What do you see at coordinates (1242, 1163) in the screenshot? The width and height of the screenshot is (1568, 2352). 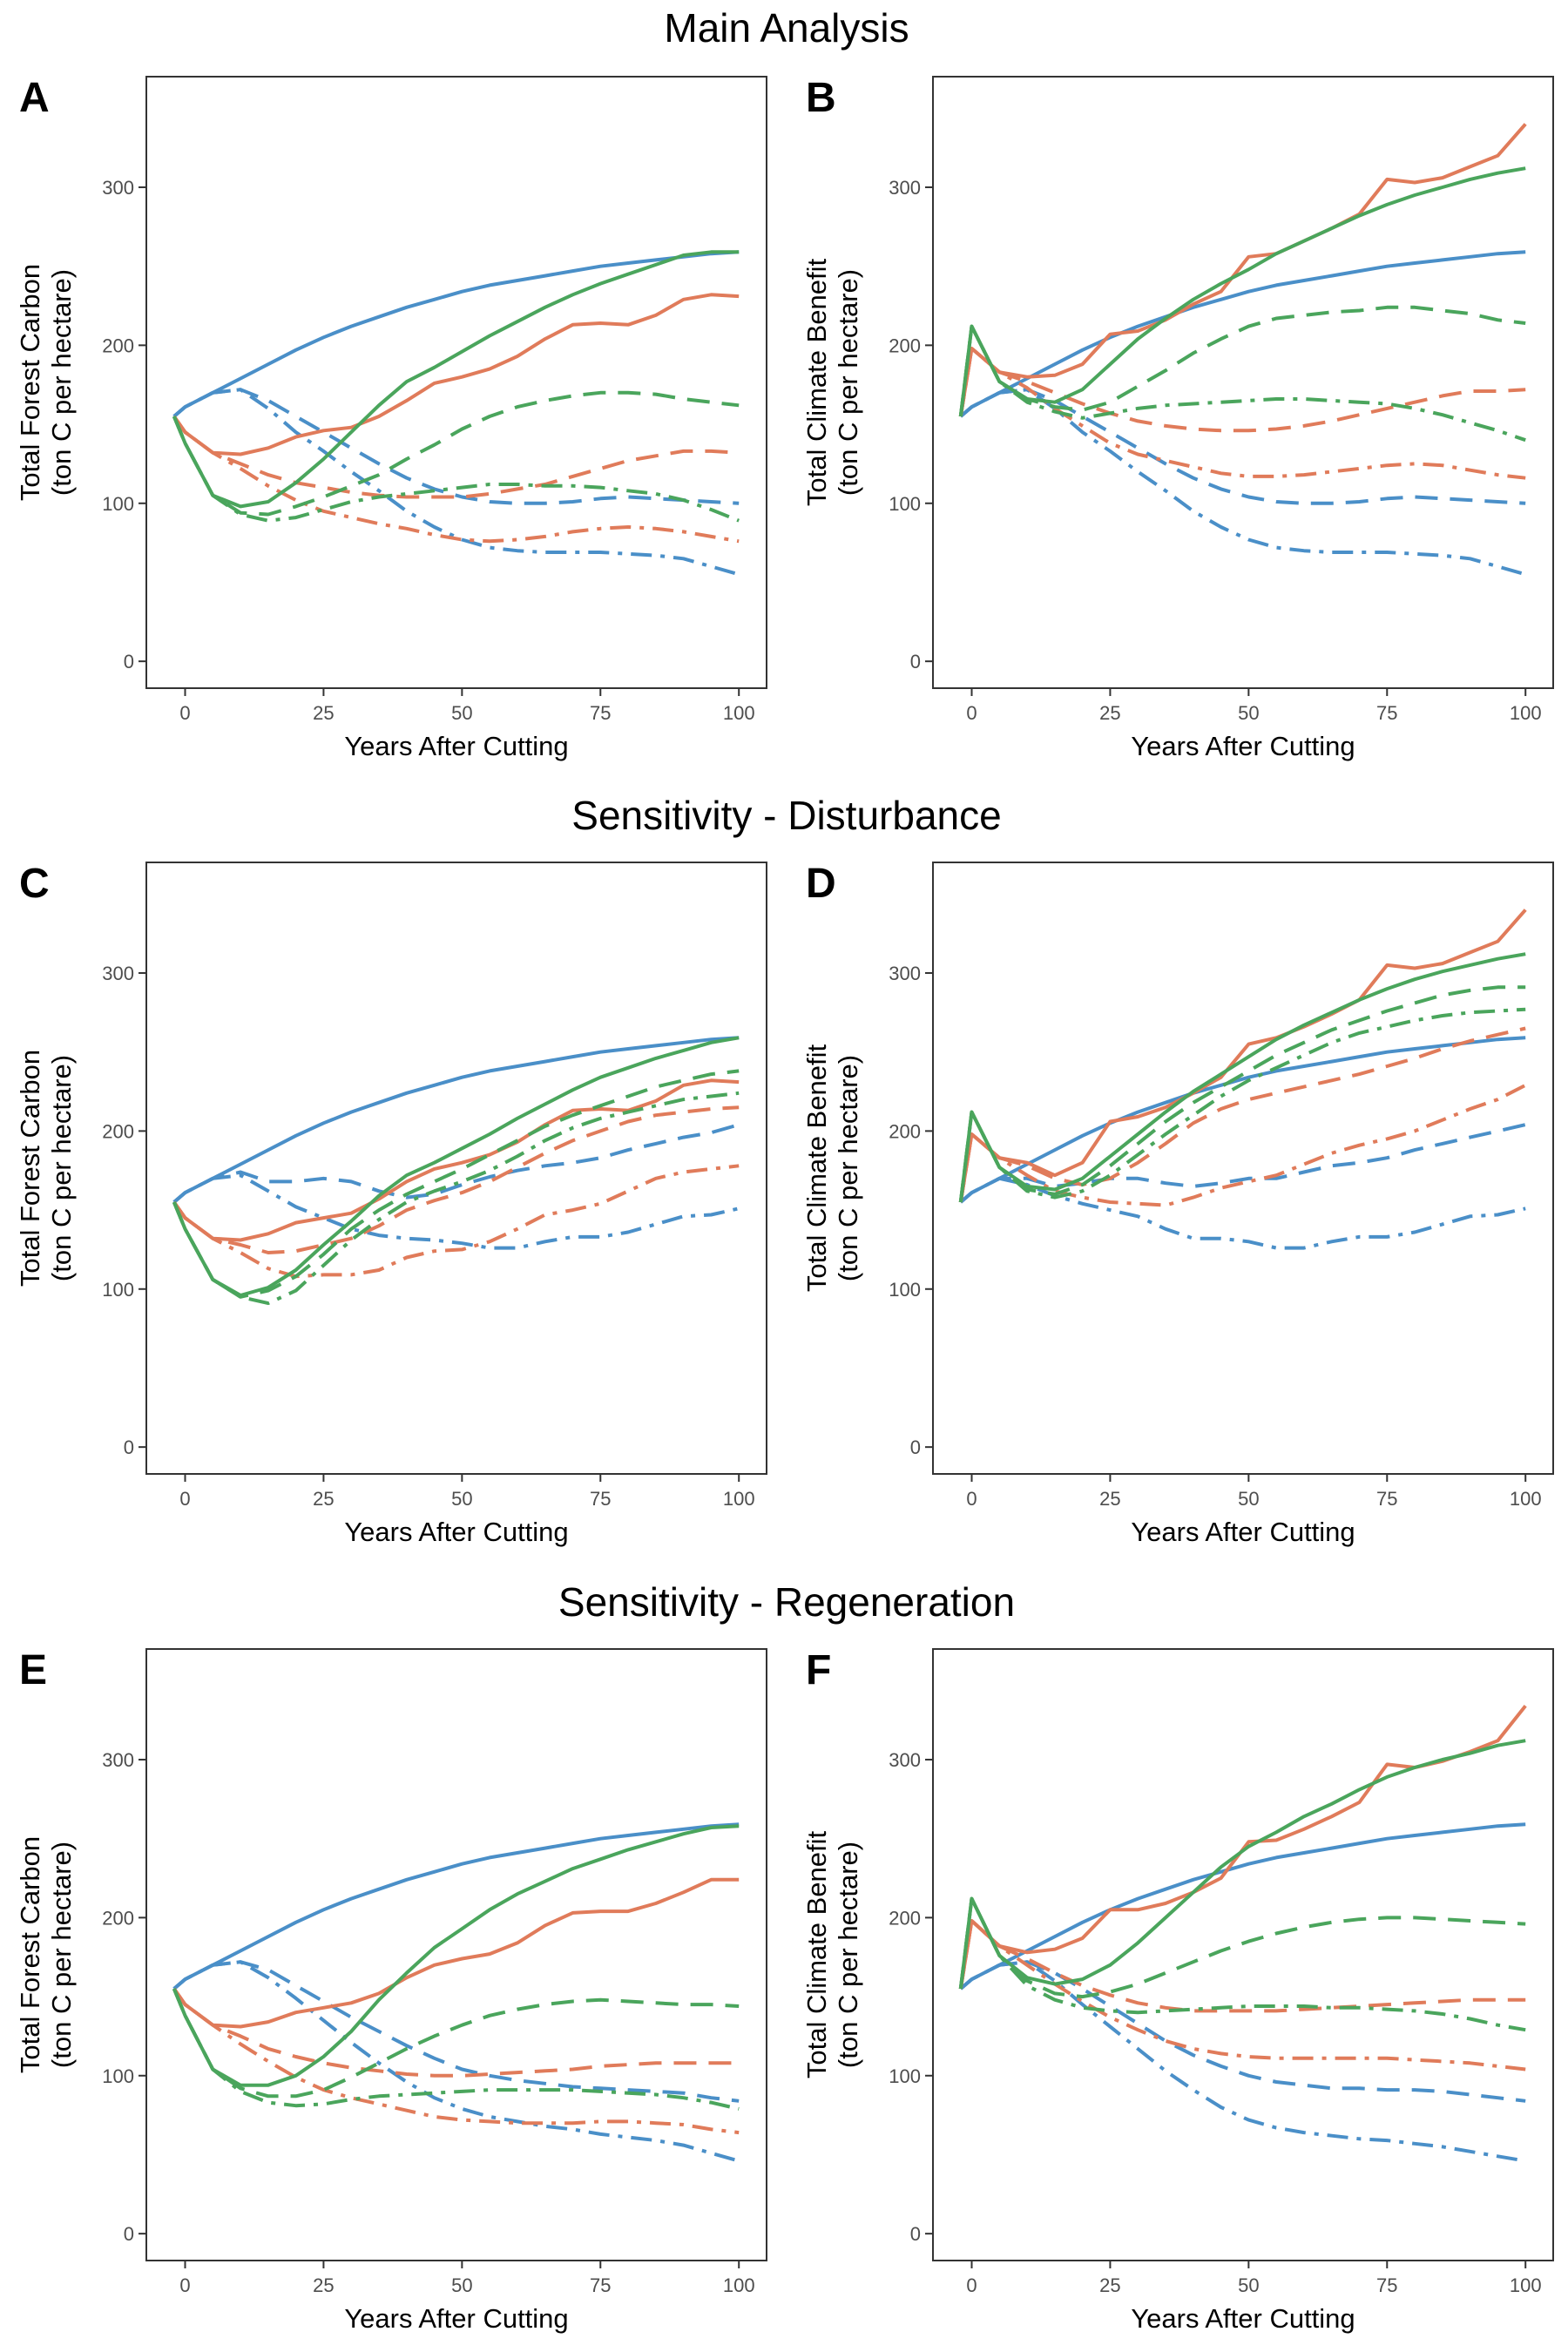 I see `series-line-d-blue-dashed` at bounding box center [1242, 1163].